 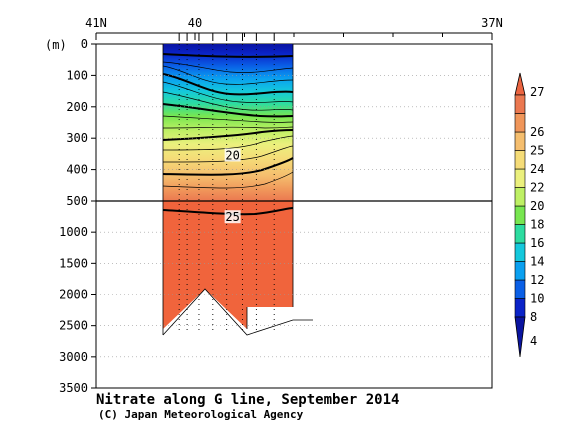 What do you see at coordinates (537, 188) in the screenshot?
I see `colorbar-tick-label: 22` at bounding box center [537, 188].